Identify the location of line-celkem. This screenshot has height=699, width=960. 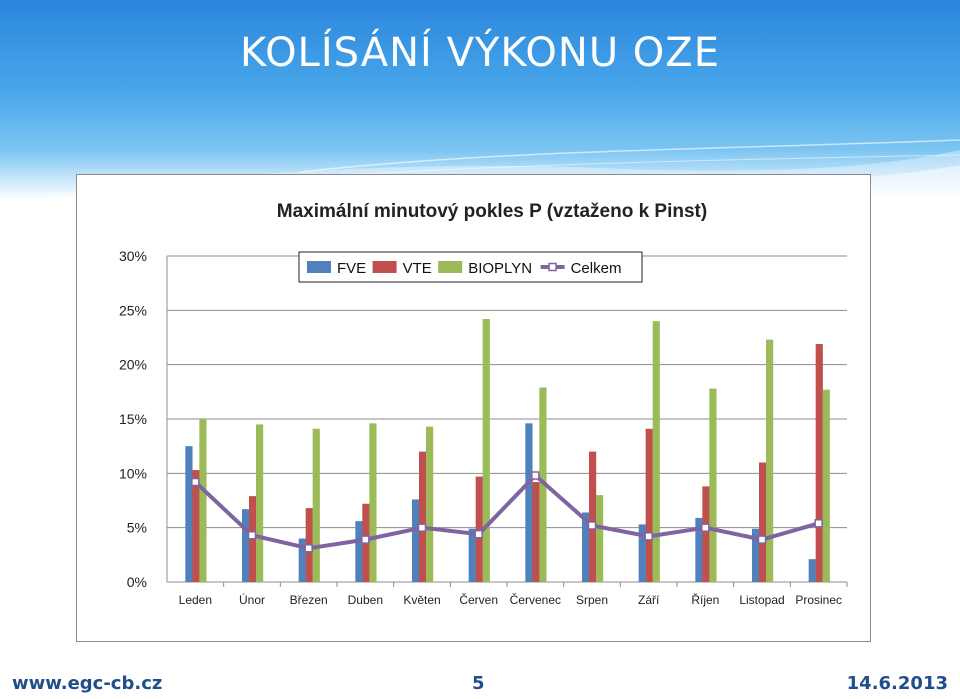
(506, 512).